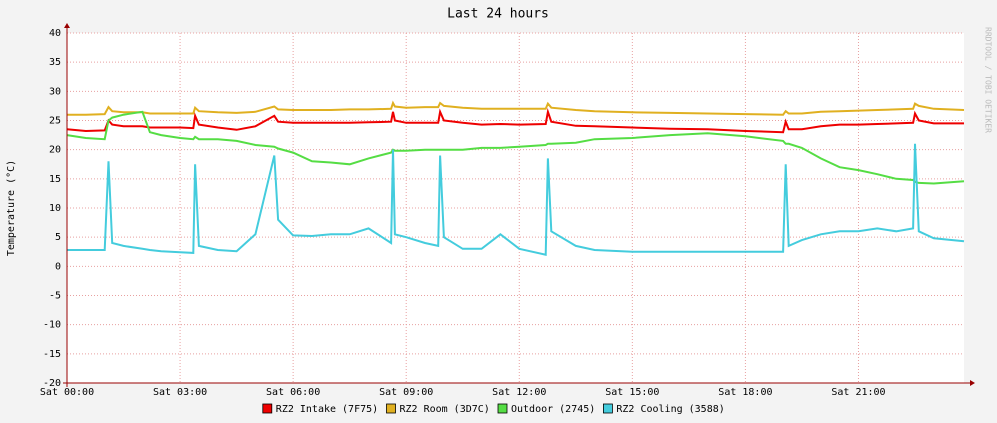  I want to click on x-tick-label: Sat 21:00, so click(858, 392).